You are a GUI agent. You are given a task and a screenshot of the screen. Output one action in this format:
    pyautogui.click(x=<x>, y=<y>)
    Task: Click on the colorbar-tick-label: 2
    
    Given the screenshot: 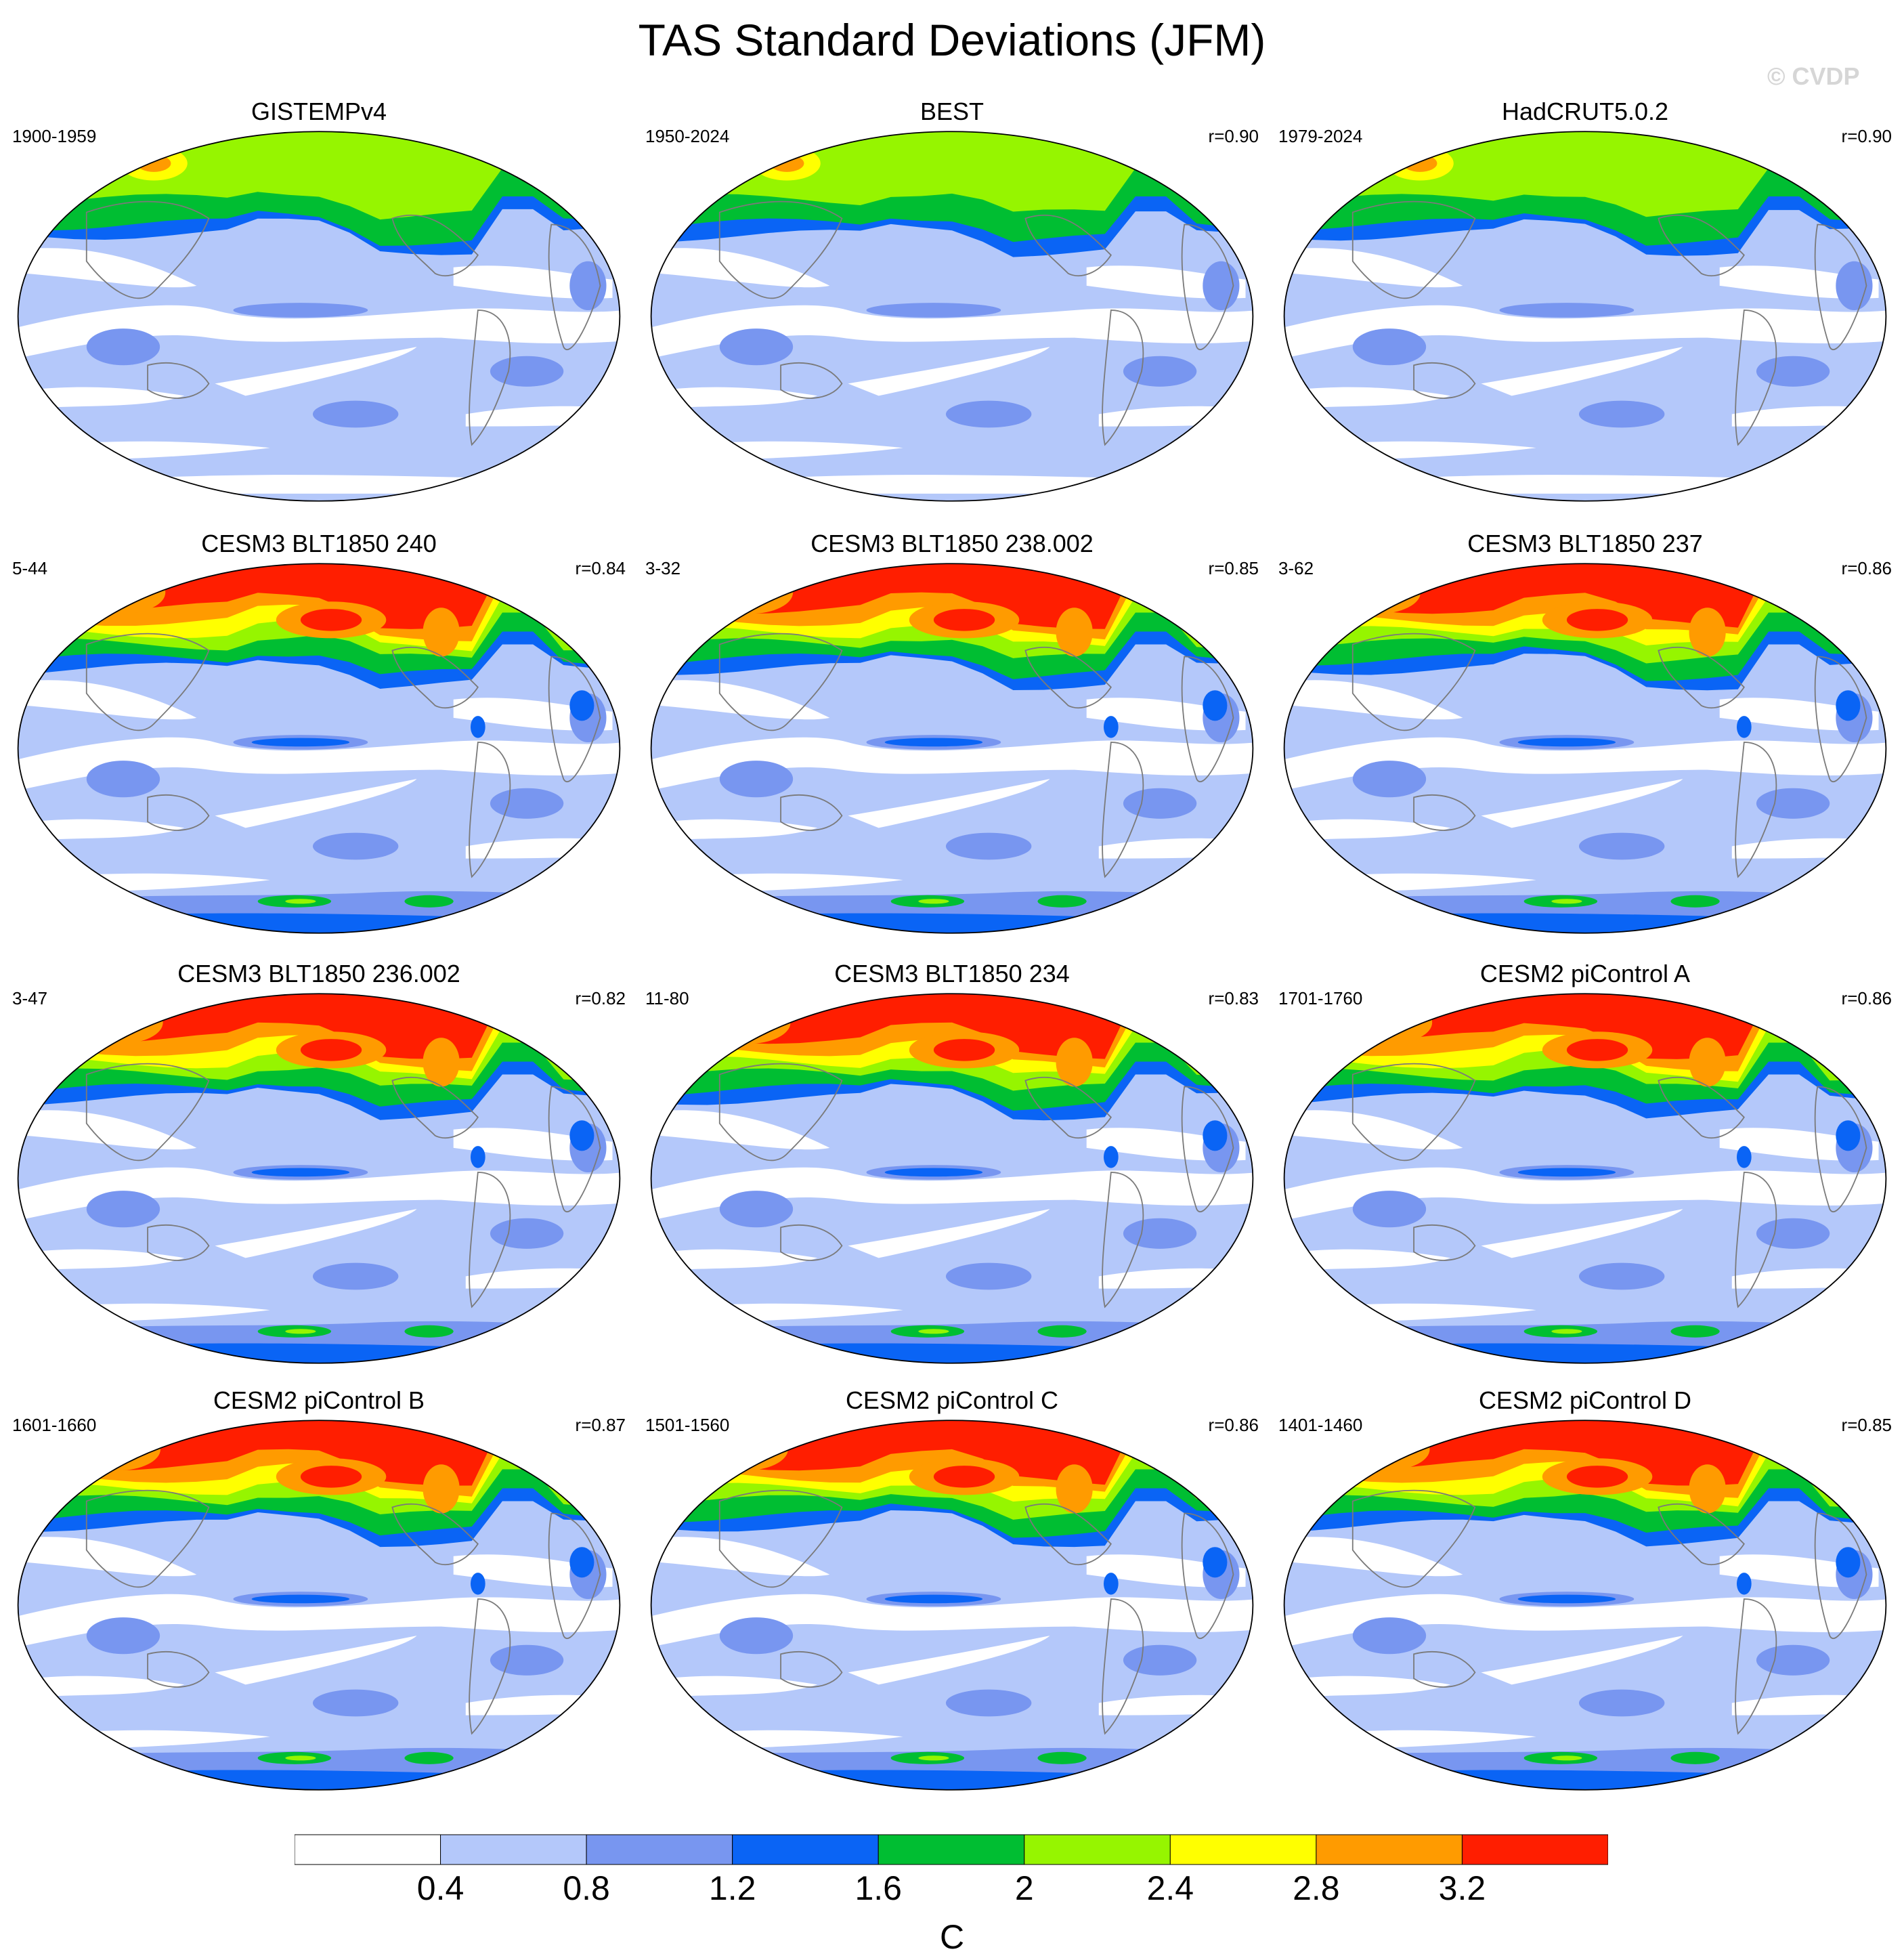 What is the action you would take?
    pyautogui.click(x=1024, y=1888)
    